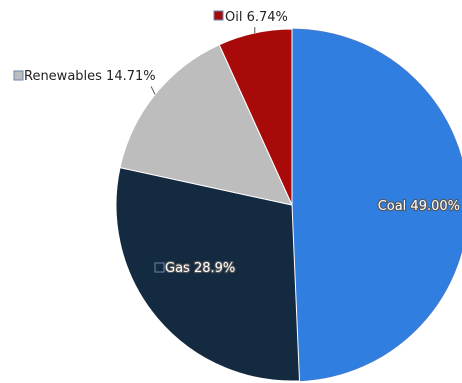 The width and height of the screenshot is (462, 383). What do you see at coordinates (200, 268) in the screenshot?
I see `data-label-gas: Gas 28.9%` at bounding box center [200, 268].